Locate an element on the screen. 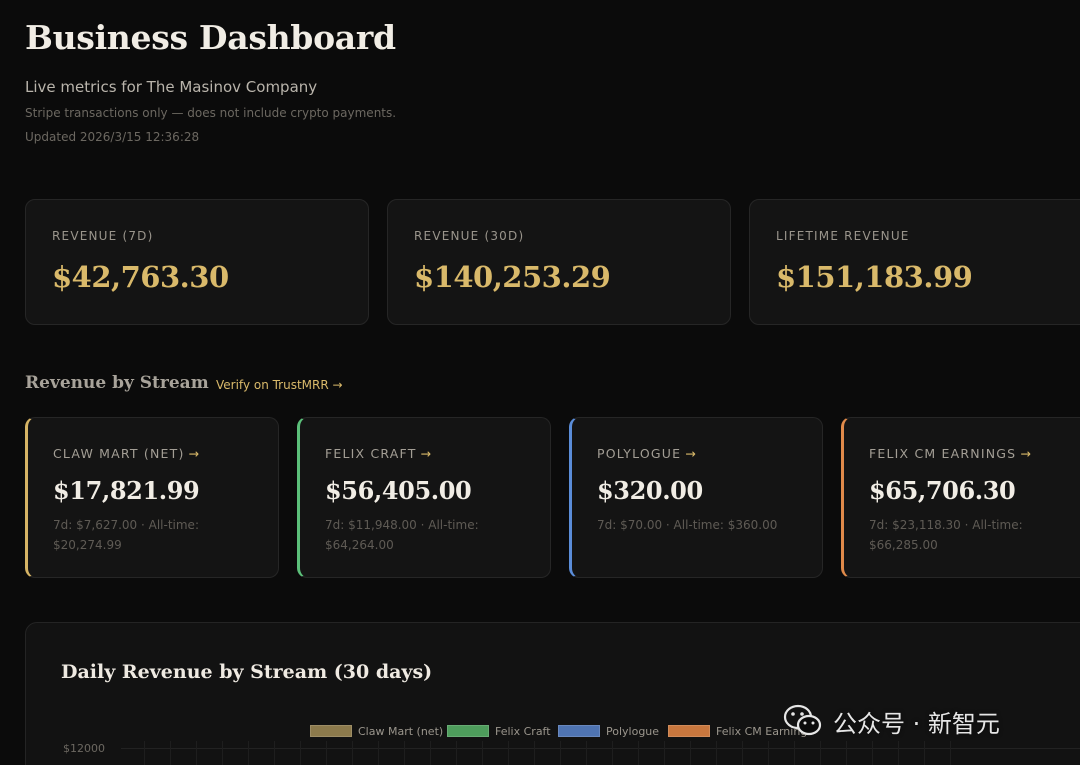  stream-link: FELIX CRAFT → is located at coordinates (378, 453).